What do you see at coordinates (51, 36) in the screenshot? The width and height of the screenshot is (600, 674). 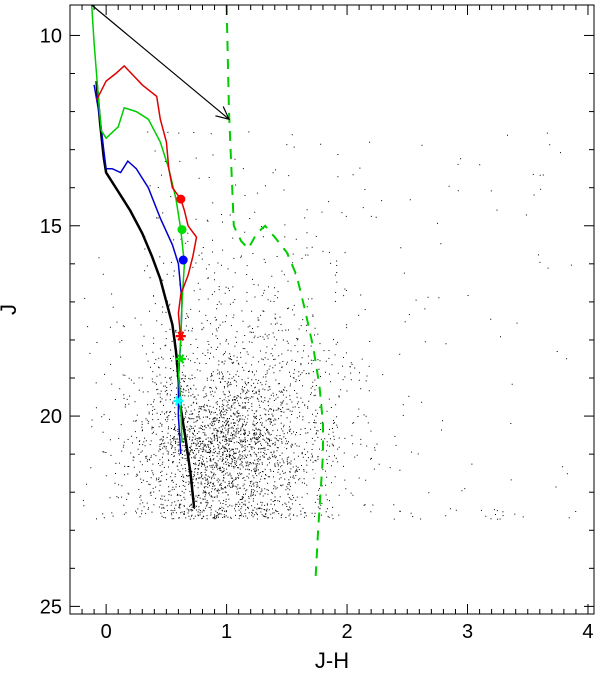 I see `y-tick-label: 10` at bounding box center [51, 36].